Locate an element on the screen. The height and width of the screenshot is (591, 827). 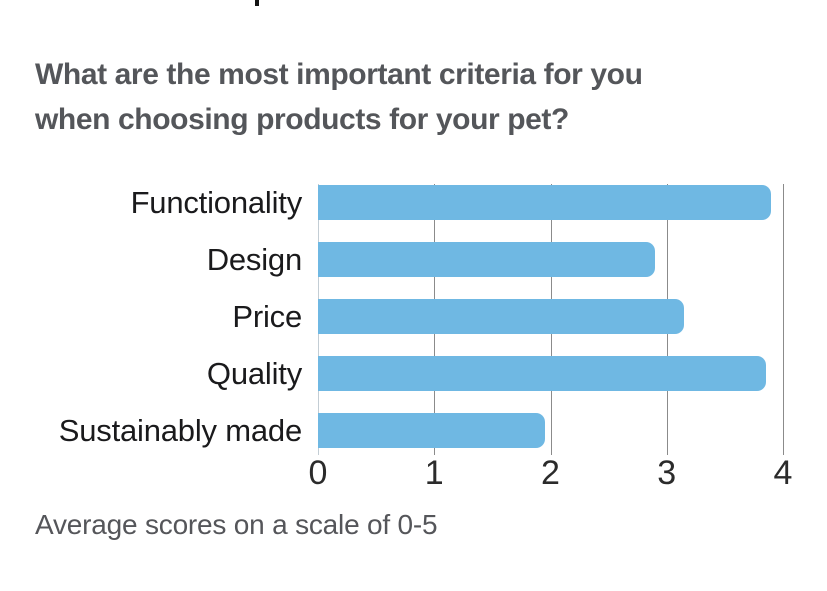
bar-quality is located at coordinates (542, 373).